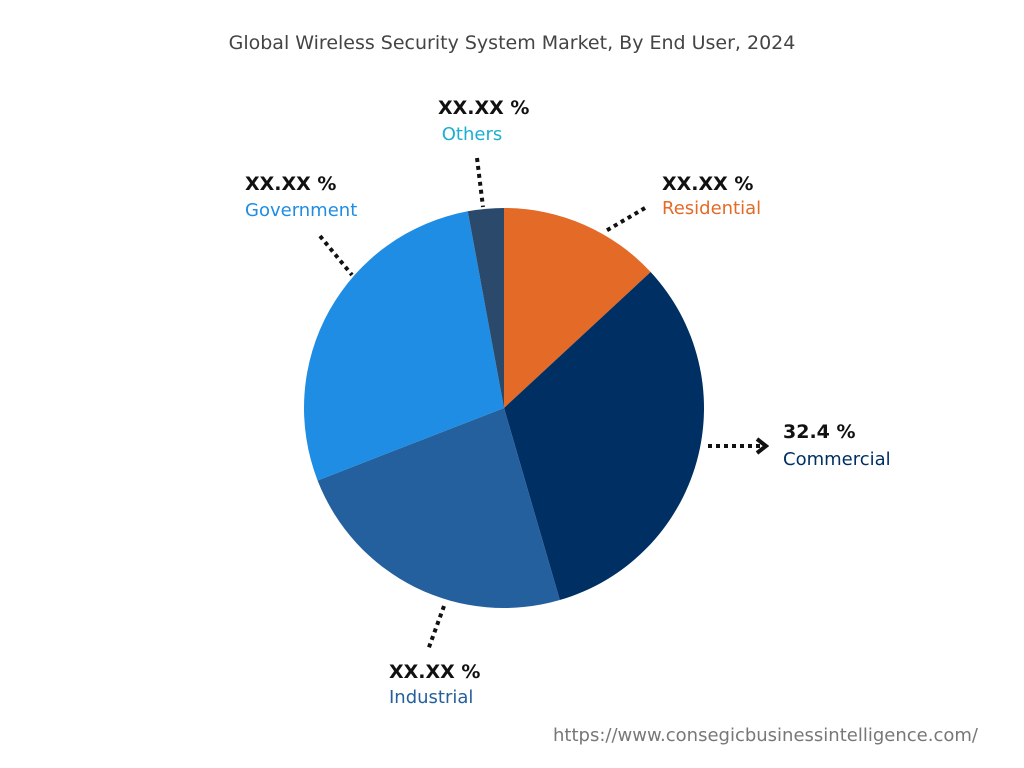 The height and width of the screenshot is (768, 1024). What do you see at coordinates (485, 308) in the screenshot?
I see `pie-slice-others` at bounding box center [485, 308].